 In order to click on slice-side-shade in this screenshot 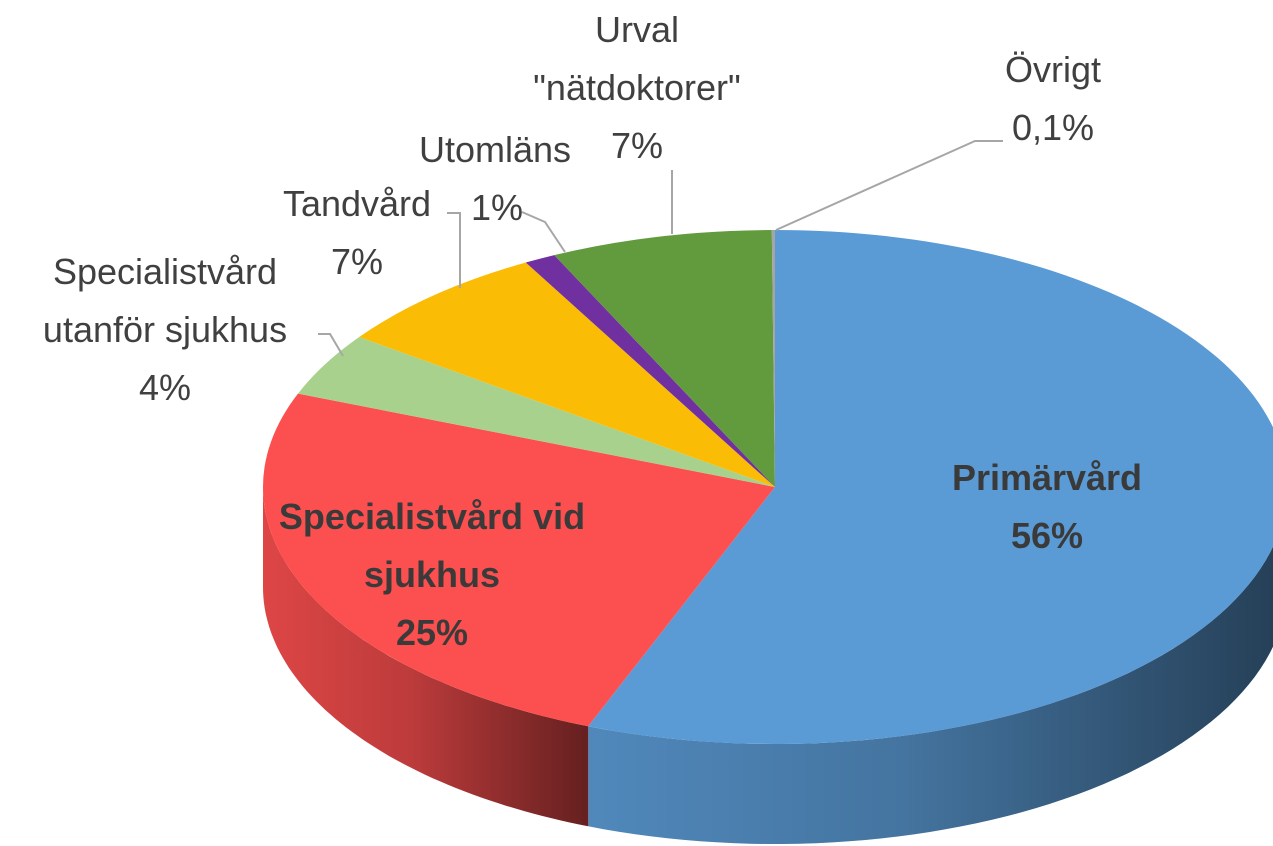, I will do `click(426, 657)`.